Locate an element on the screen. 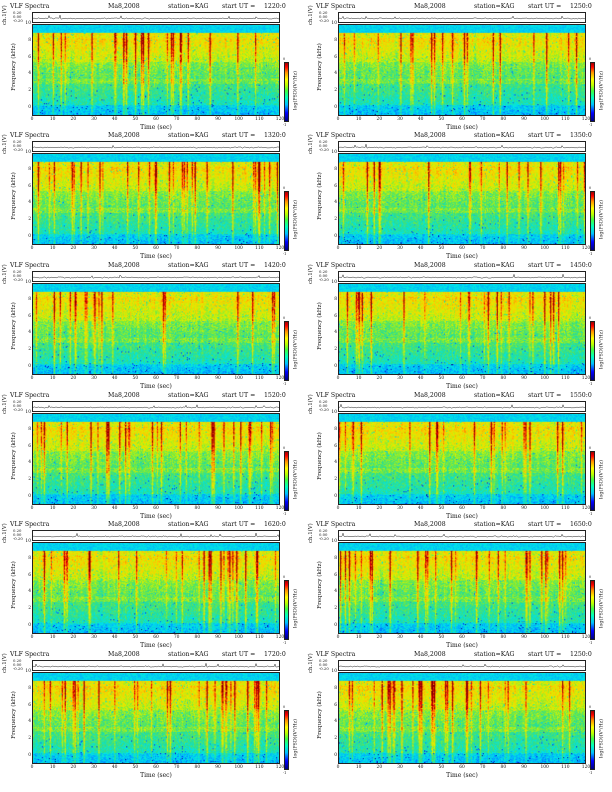 Image resolution: width=612 pixels, height=792 pixels. freq-tick: 2 is located at coordinates (335, 609).